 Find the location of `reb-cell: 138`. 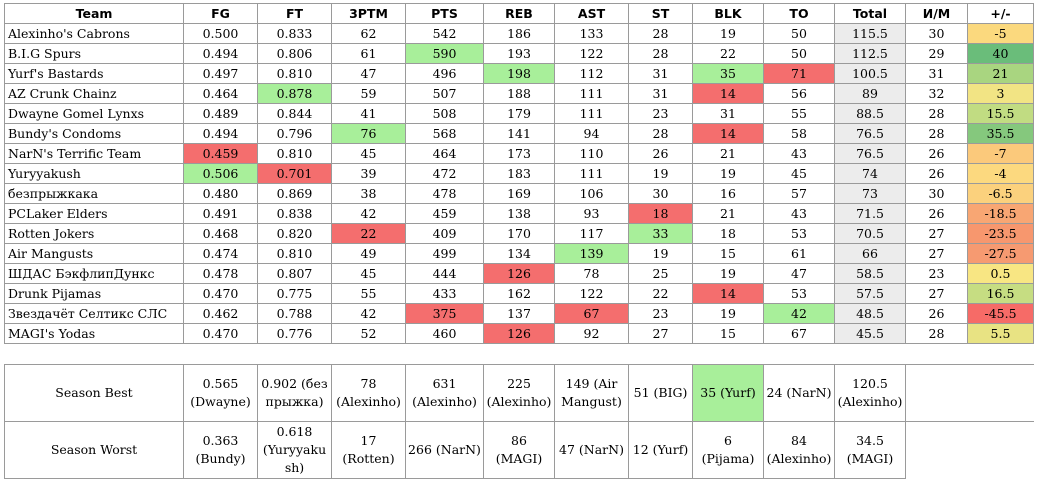

reb-cell: 138 is located at coordinates (519, 213).